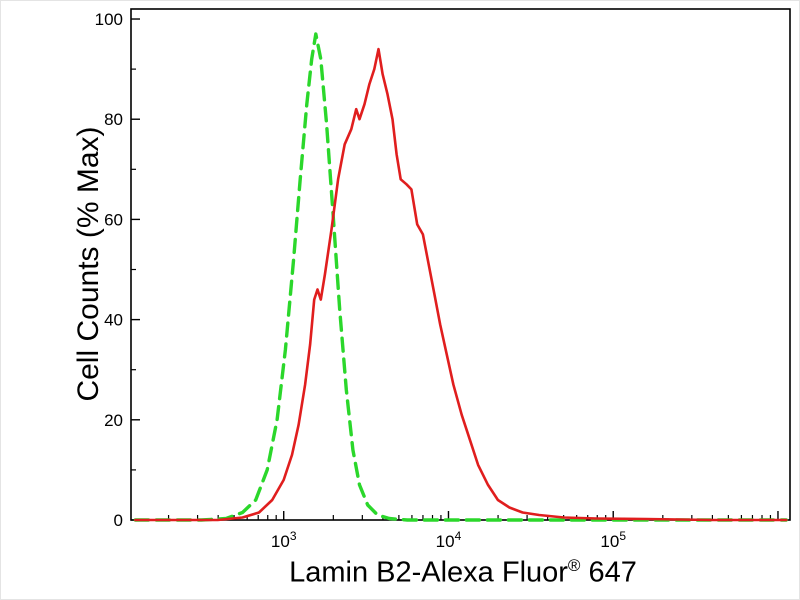 Image resolution: width=800 pixels, height=600 pixels. Describe the element at coordinates (113, 320) in the screenshot. I see `y-tick-label: 40` at that location.